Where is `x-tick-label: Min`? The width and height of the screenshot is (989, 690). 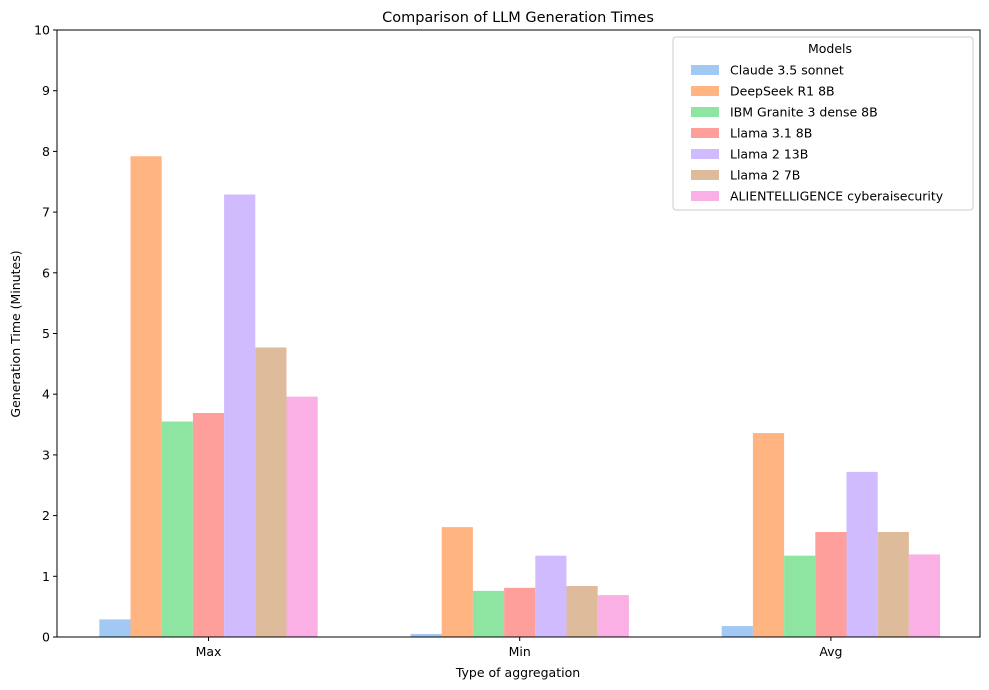
x-tick-label: Min is located at coordinates (520, 651).